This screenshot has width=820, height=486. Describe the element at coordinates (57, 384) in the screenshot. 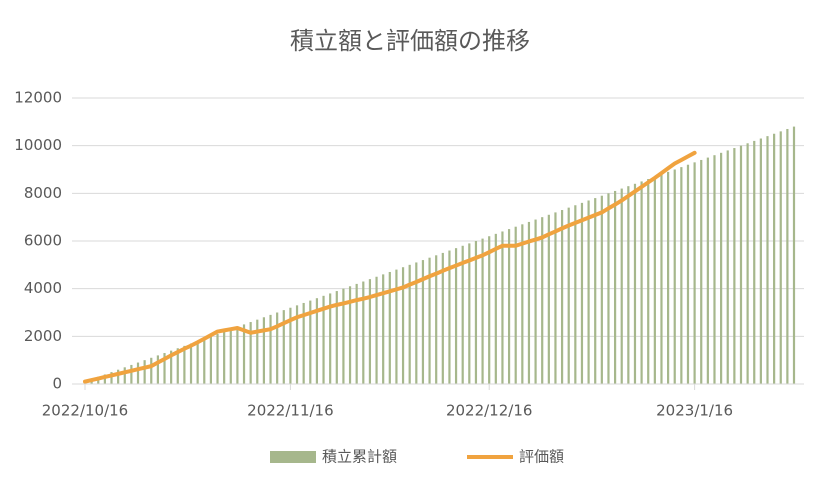

I see `y-tick-label: 0` at that location.